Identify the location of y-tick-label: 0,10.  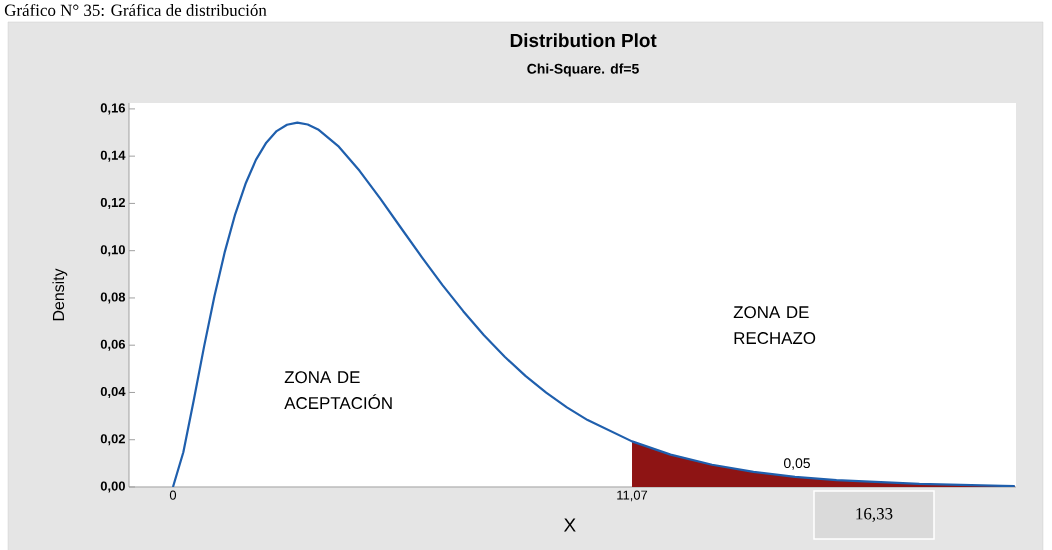
(112, 251).